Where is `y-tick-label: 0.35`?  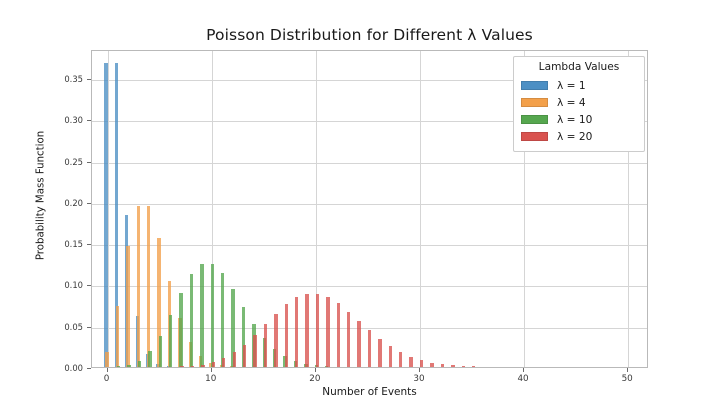
y-tick-label: 0.35 is located at coordinates (73, 78).